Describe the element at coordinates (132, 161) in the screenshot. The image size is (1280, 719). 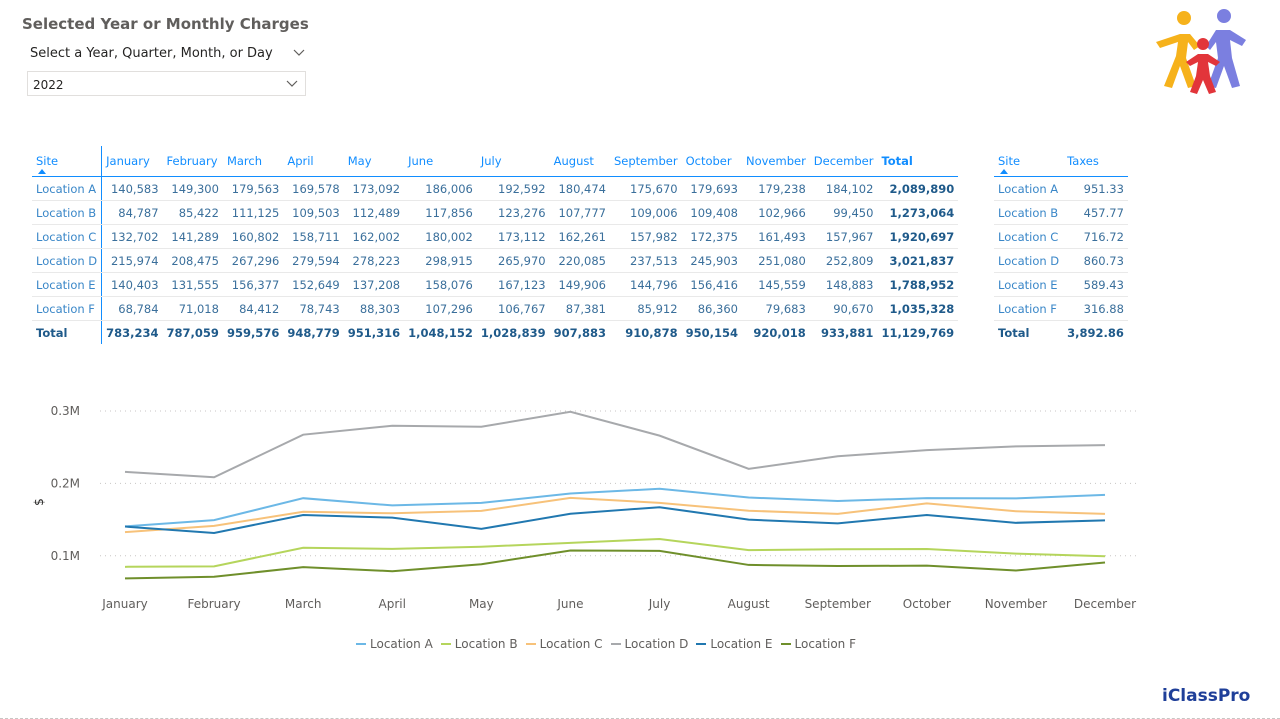
I see `column-header-month: January` at that location.